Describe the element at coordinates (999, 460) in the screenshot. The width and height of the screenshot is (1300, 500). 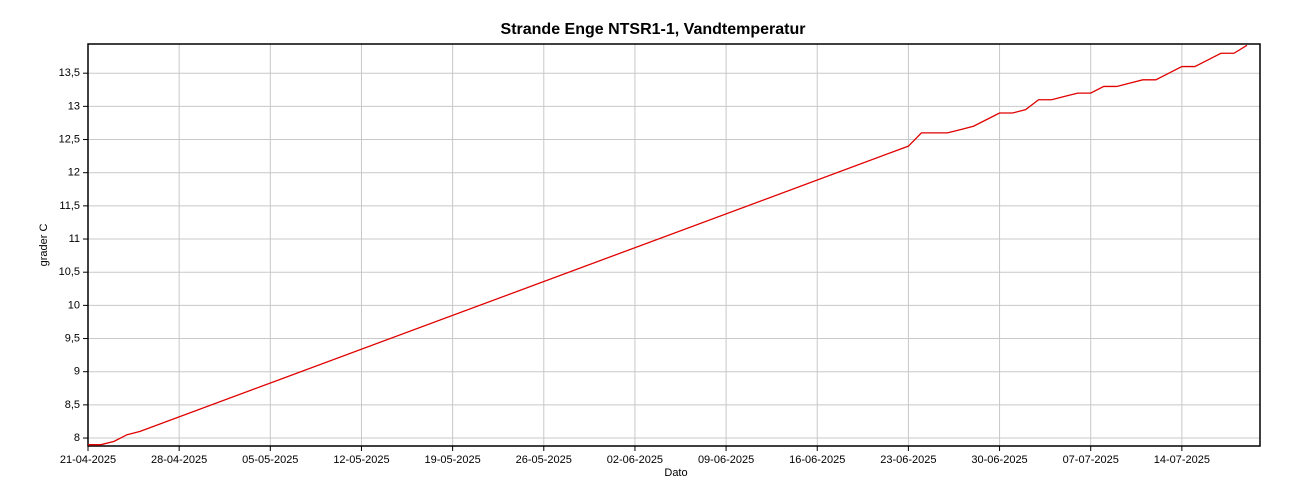
I see `x-tick-label: 30-06-2025` at that location.